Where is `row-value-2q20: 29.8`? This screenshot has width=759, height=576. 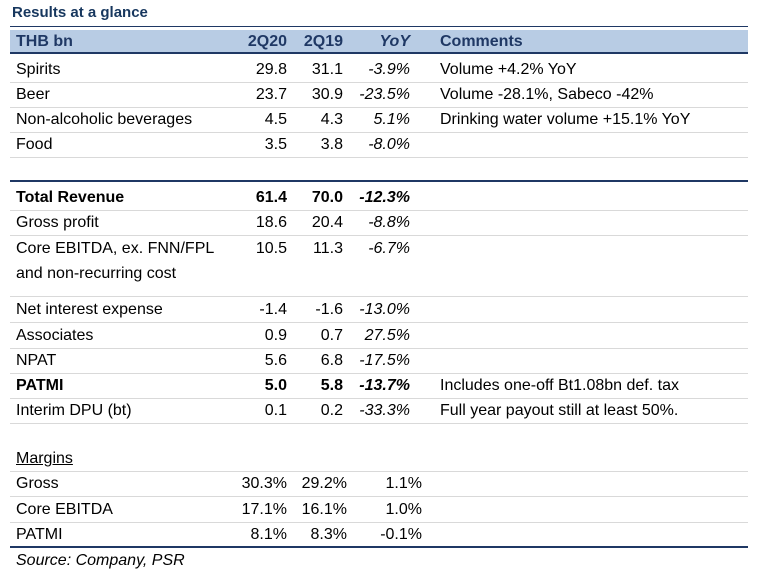
row-value-2q20: 29.8 is located at coordinates (271, 69).